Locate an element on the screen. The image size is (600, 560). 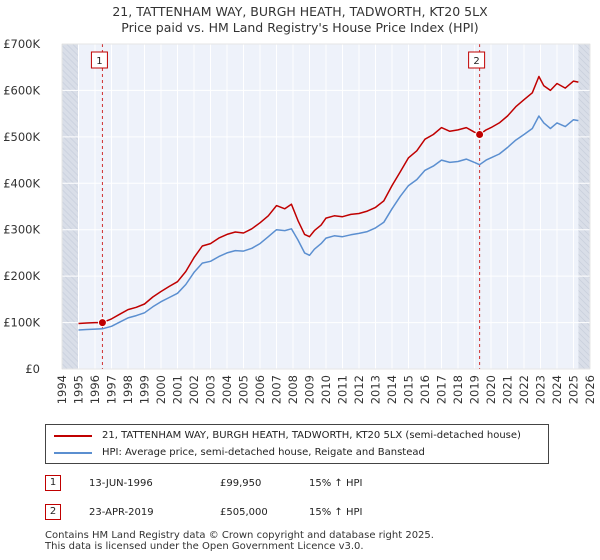
x-tick-label: 2014 is located at coordinates (392, 389).